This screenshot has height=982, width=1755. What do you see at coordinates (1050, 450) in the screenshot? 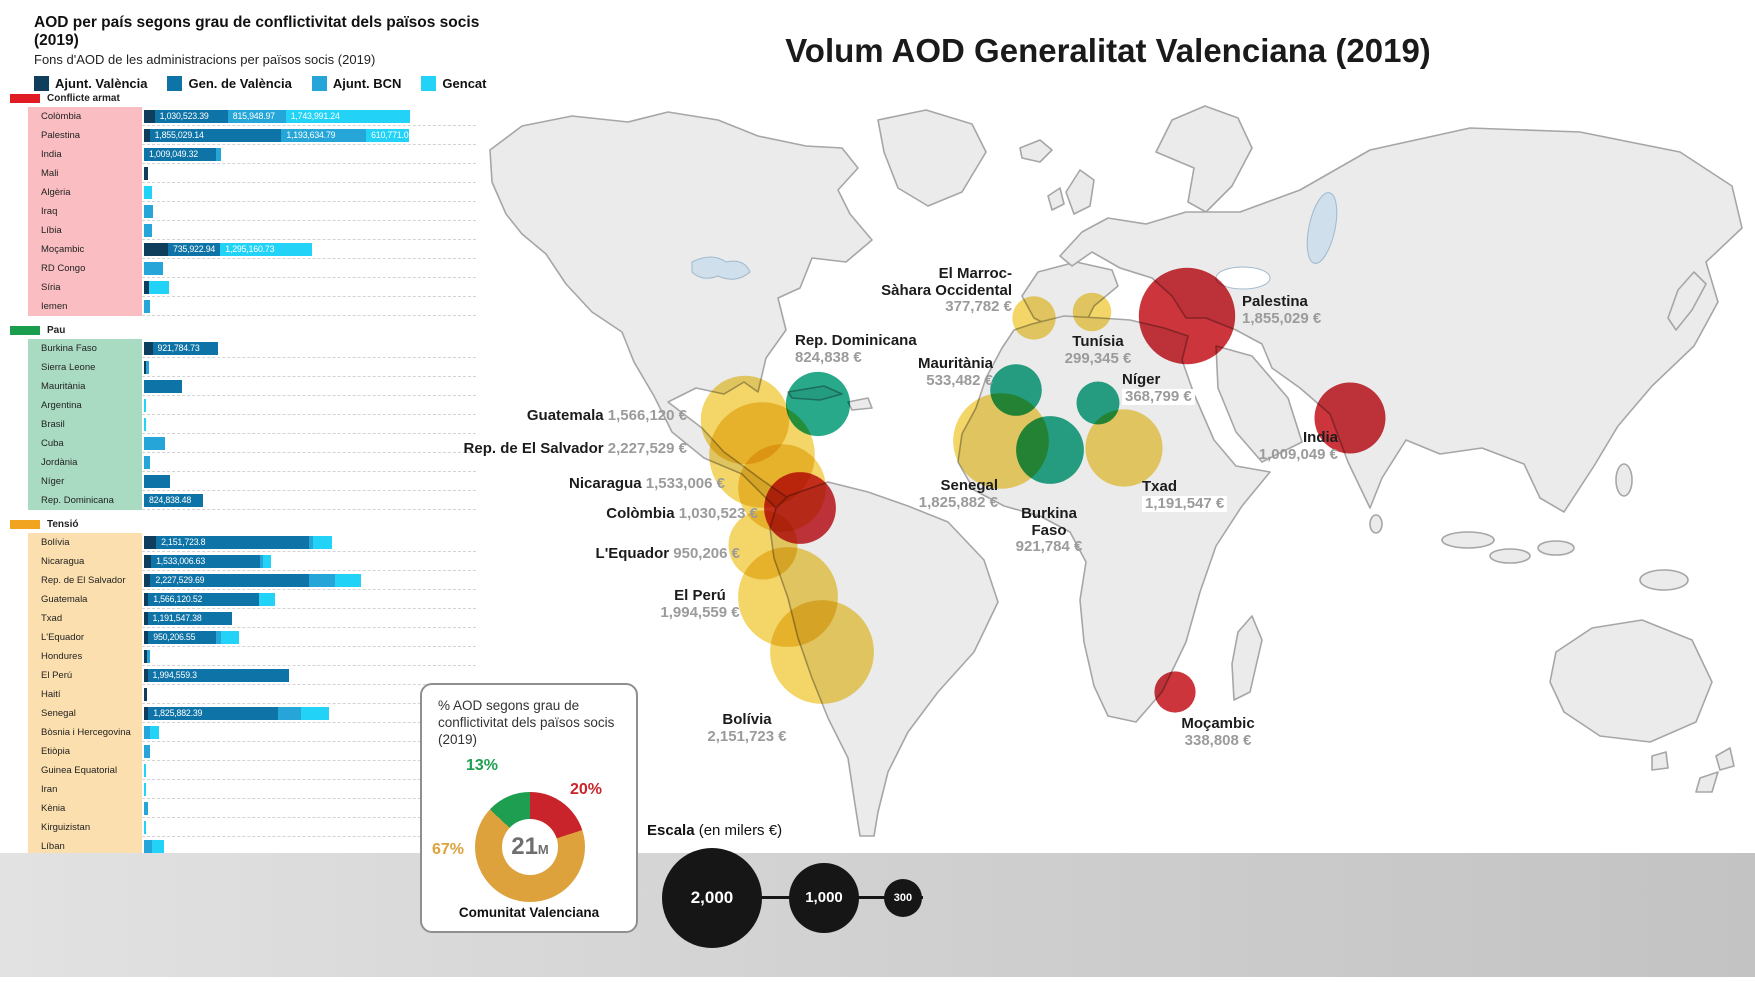
I see `bubble-burkina-faso` at bounding box center [1050, 450].